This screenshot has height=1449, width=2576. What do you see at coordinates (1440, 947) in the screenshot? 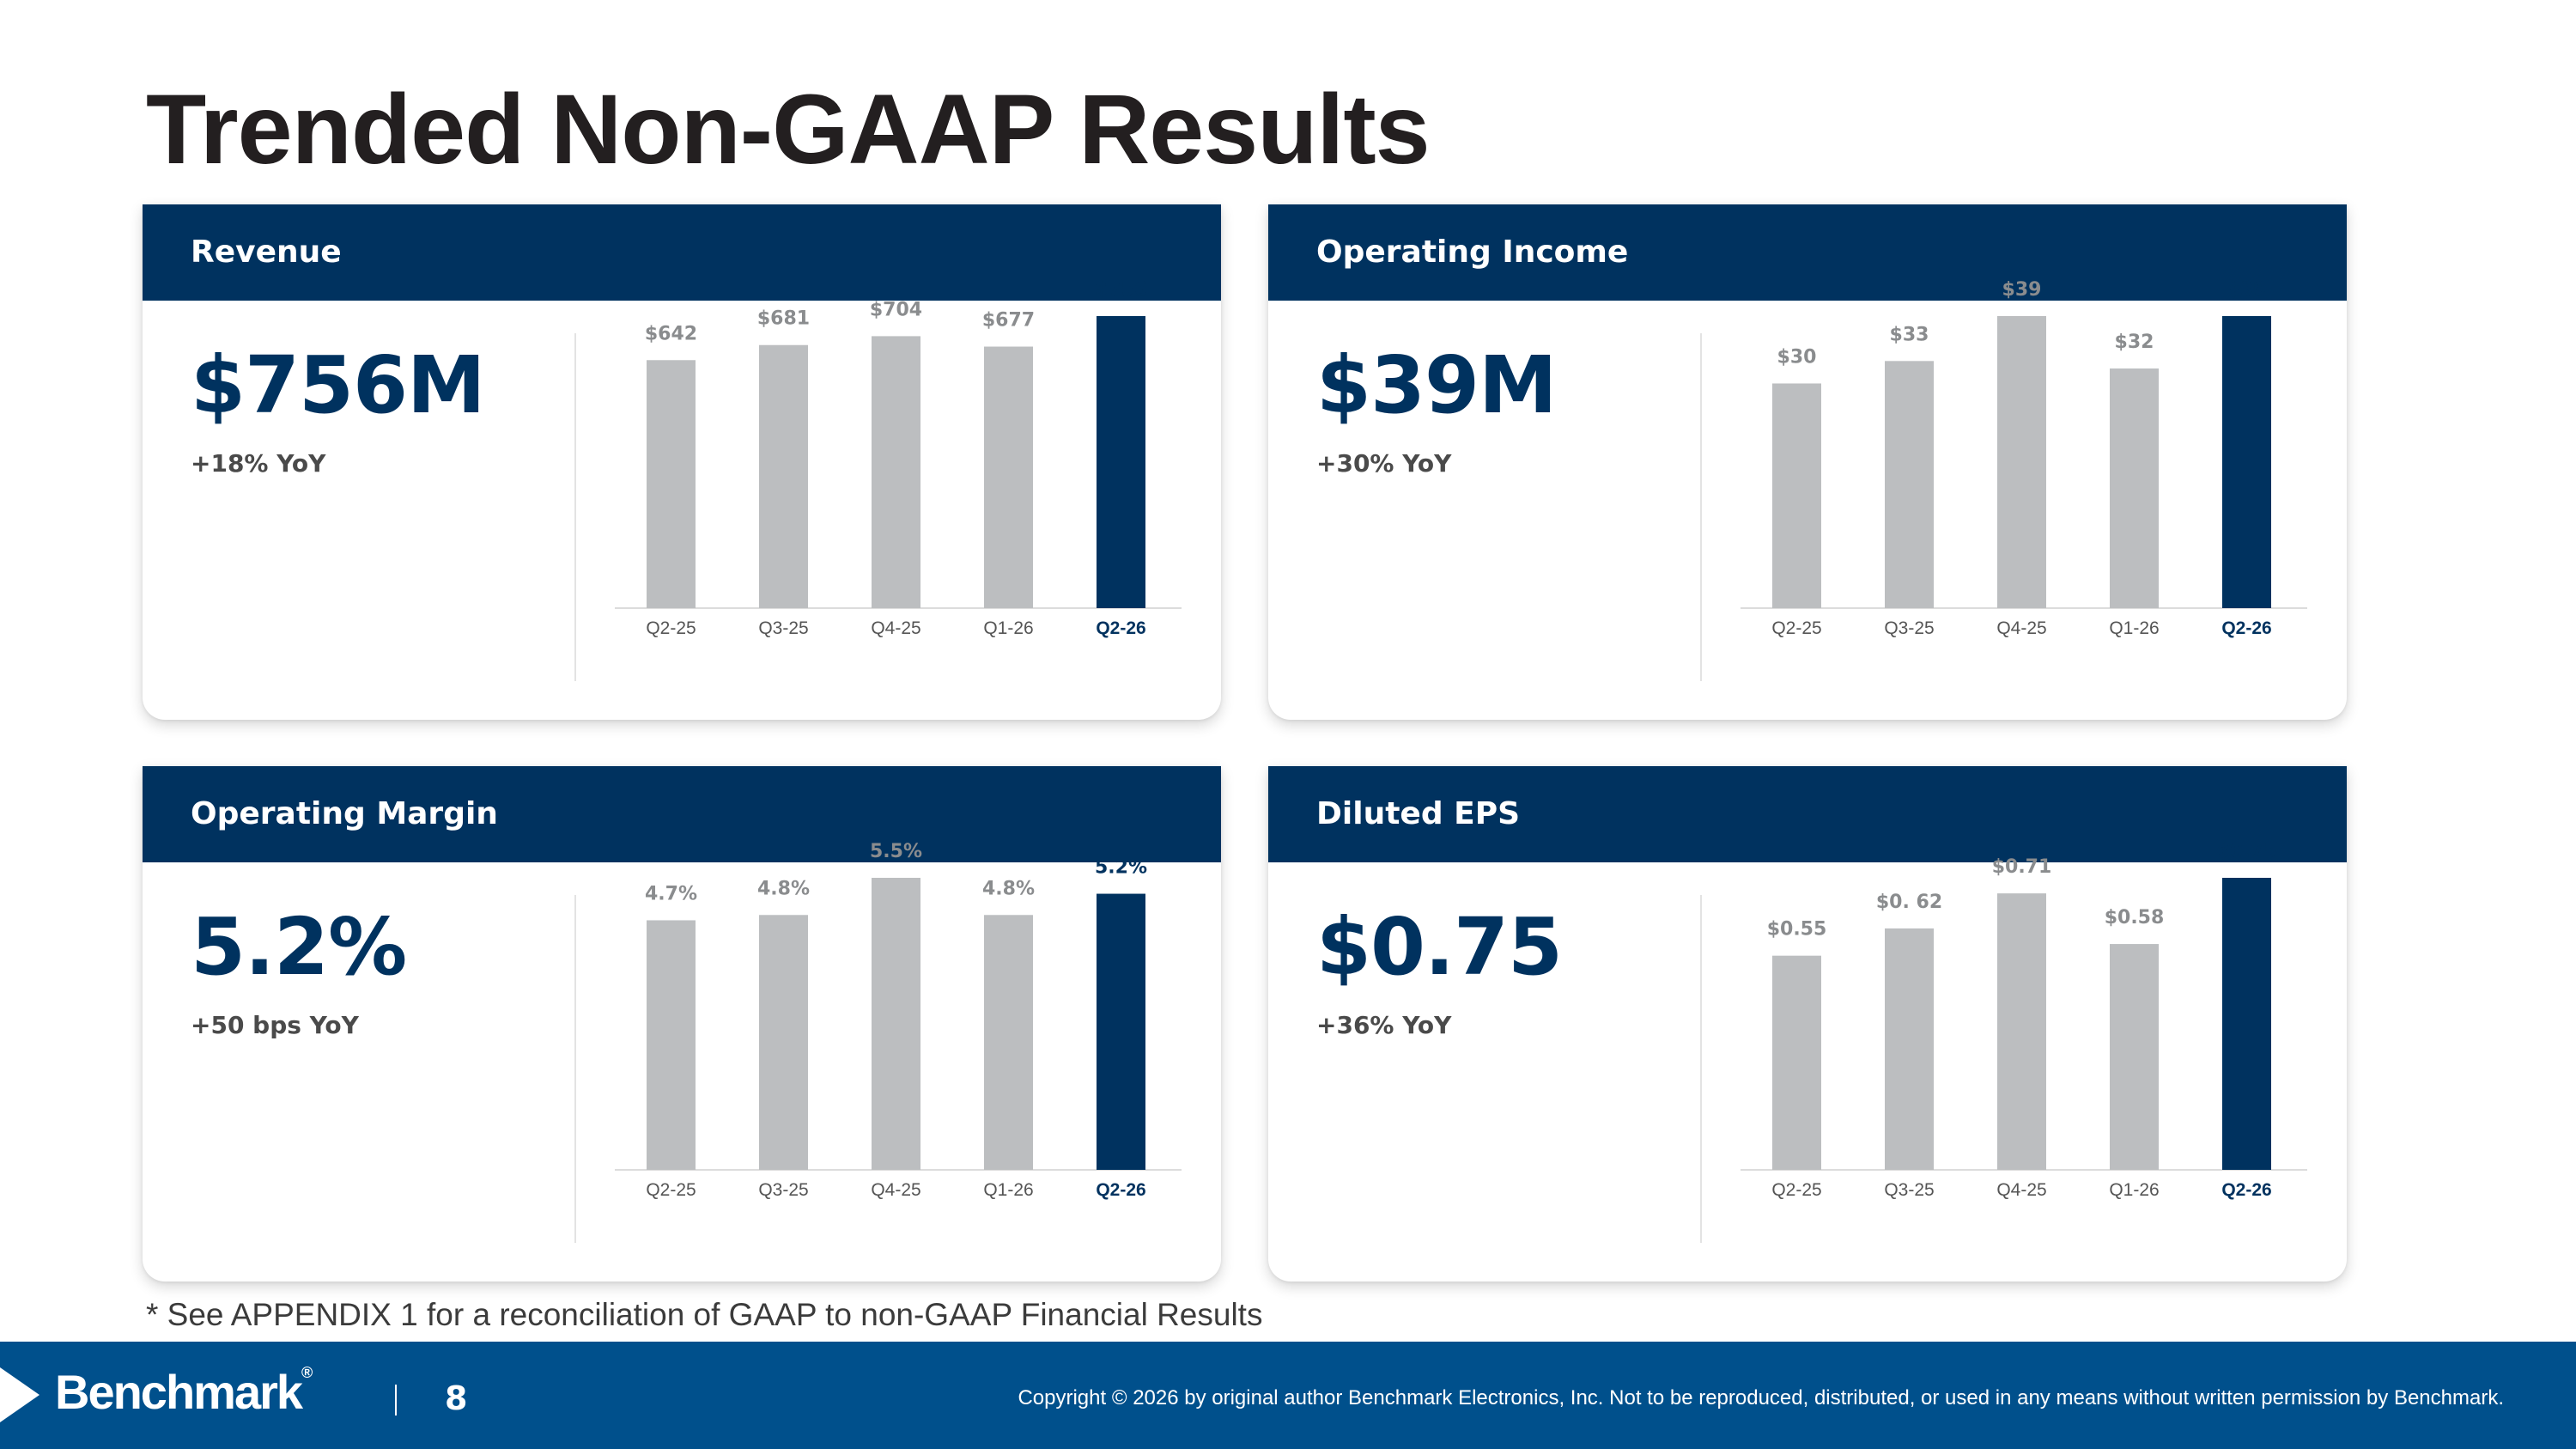
I see `diluted-eps-value: $0.75` at bounding box center [1440, 947].